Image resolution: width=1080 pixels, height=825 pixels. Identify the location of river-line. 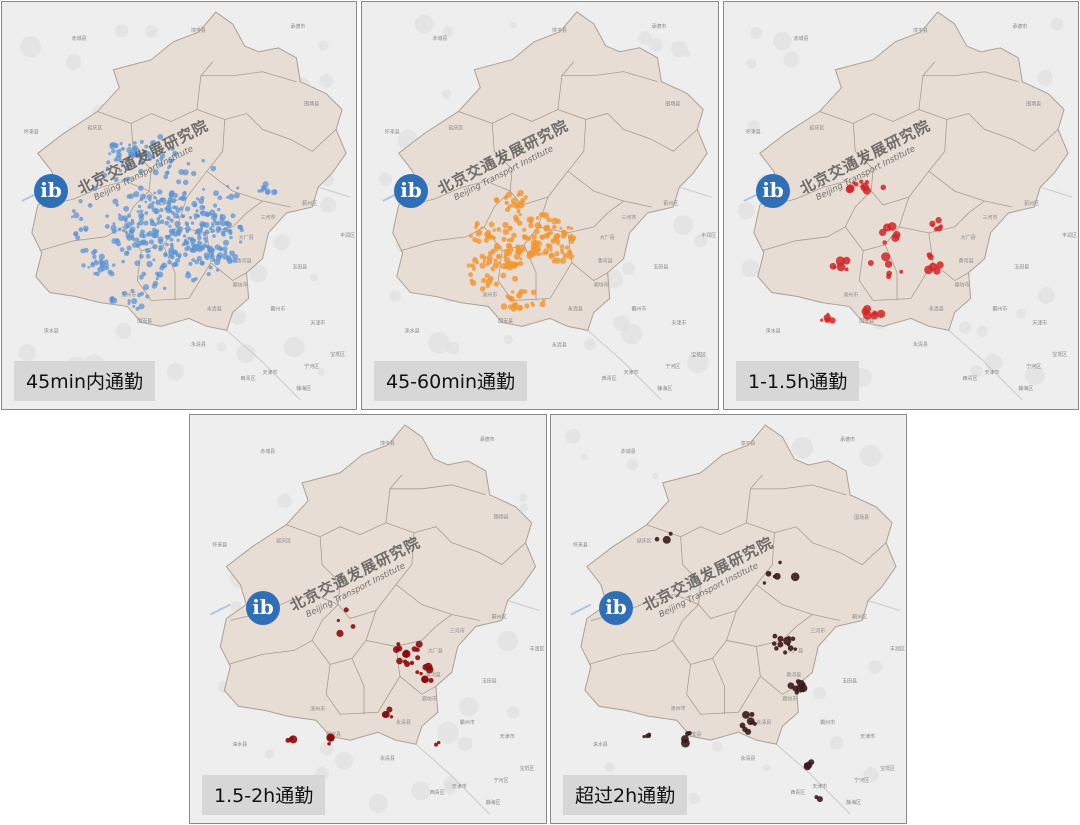
(581, 609).